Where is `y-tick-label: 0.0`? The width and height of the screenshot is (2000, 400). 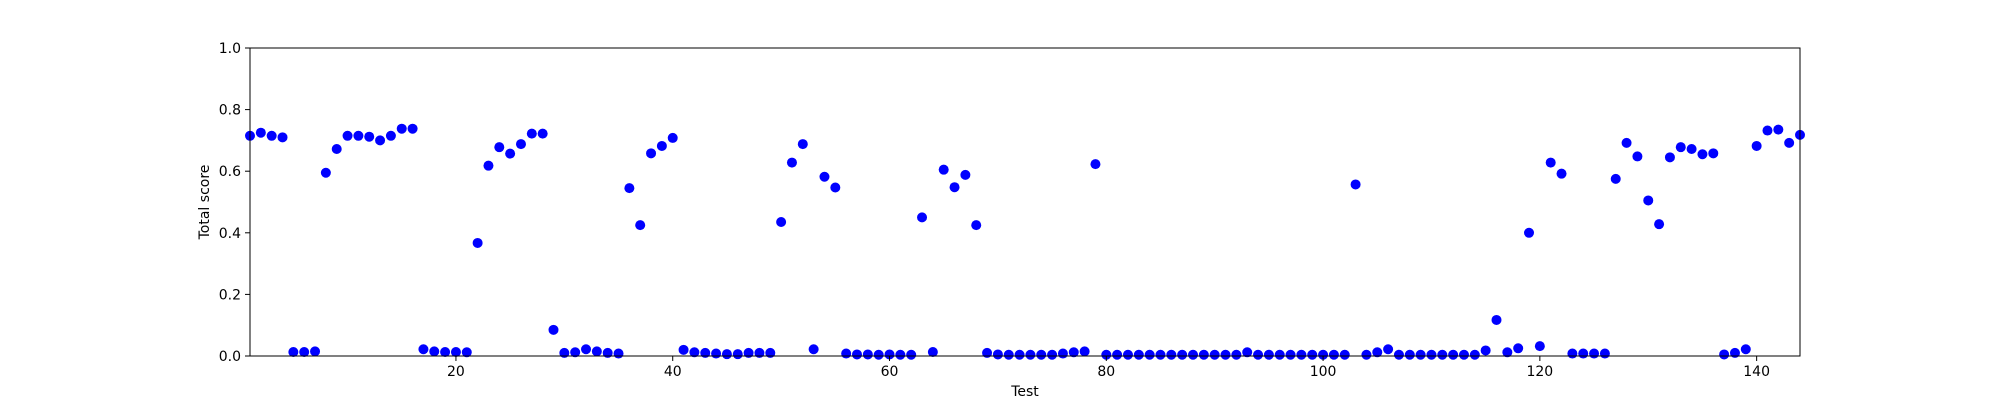 y-tick-label: 0.0 is located at coordinates (230, 357).